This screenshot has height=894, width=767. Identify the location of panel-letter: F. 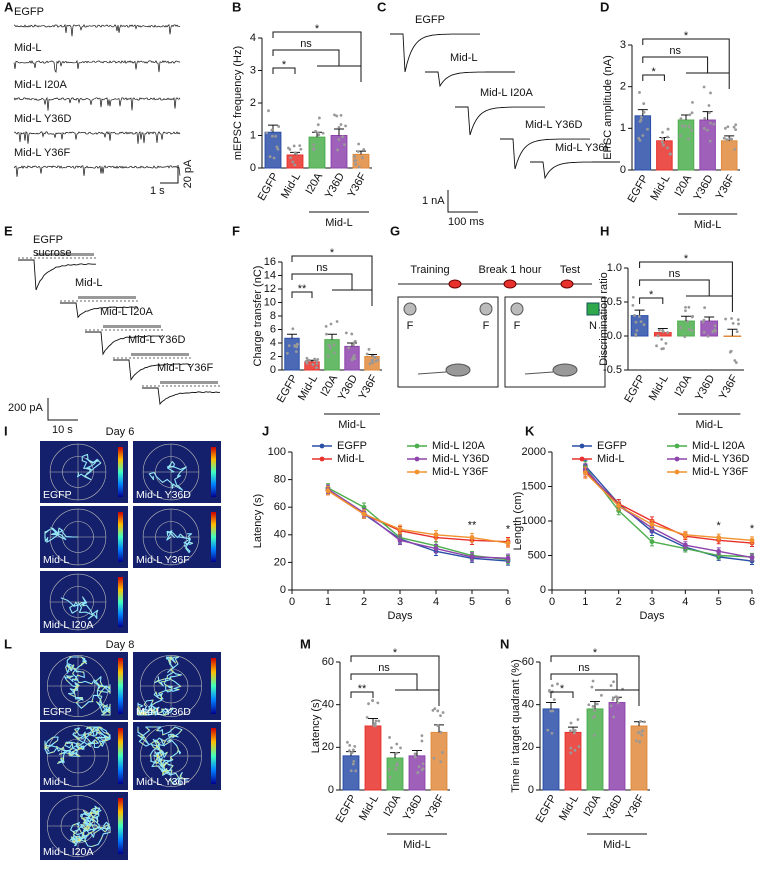
(236, 230).